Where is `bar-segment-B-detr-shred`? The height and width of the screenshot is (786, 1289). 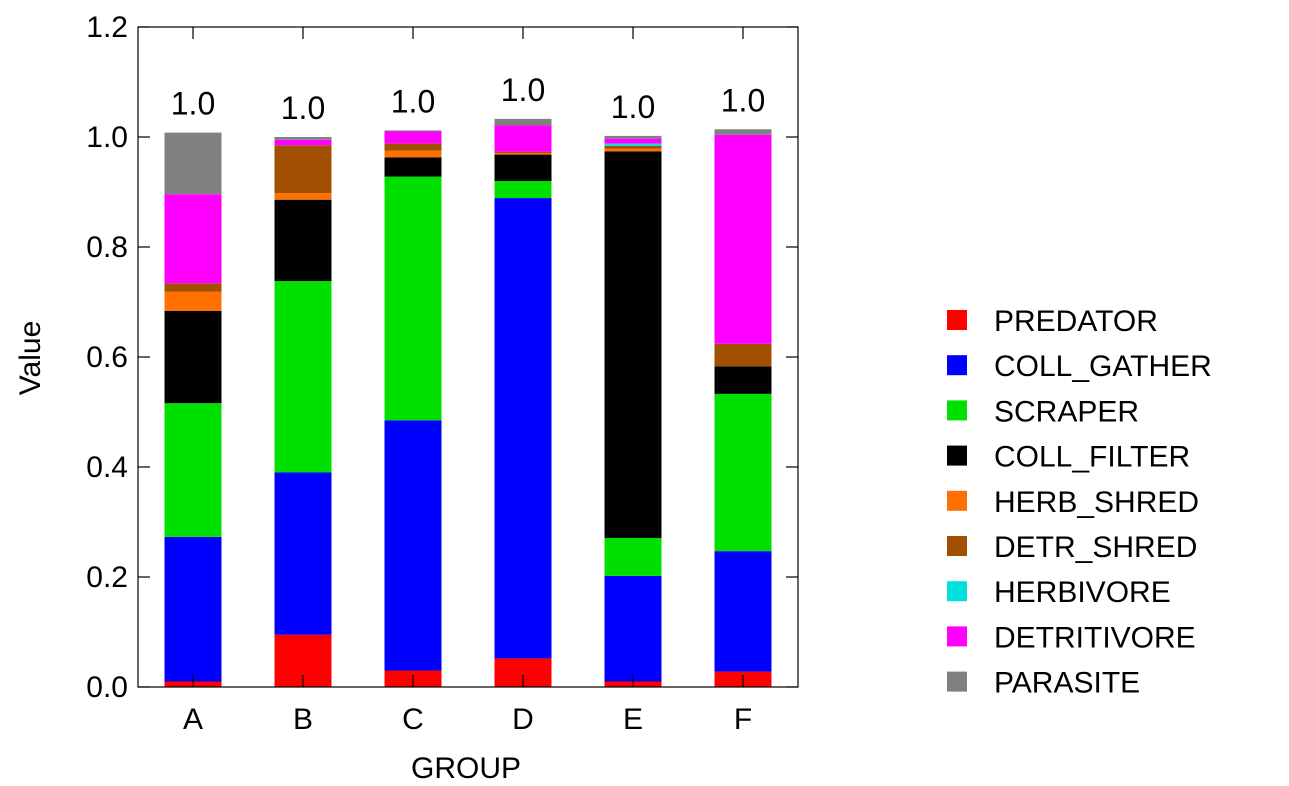 bar-segment-B-detr-shred is located at coordinates (303, 169).